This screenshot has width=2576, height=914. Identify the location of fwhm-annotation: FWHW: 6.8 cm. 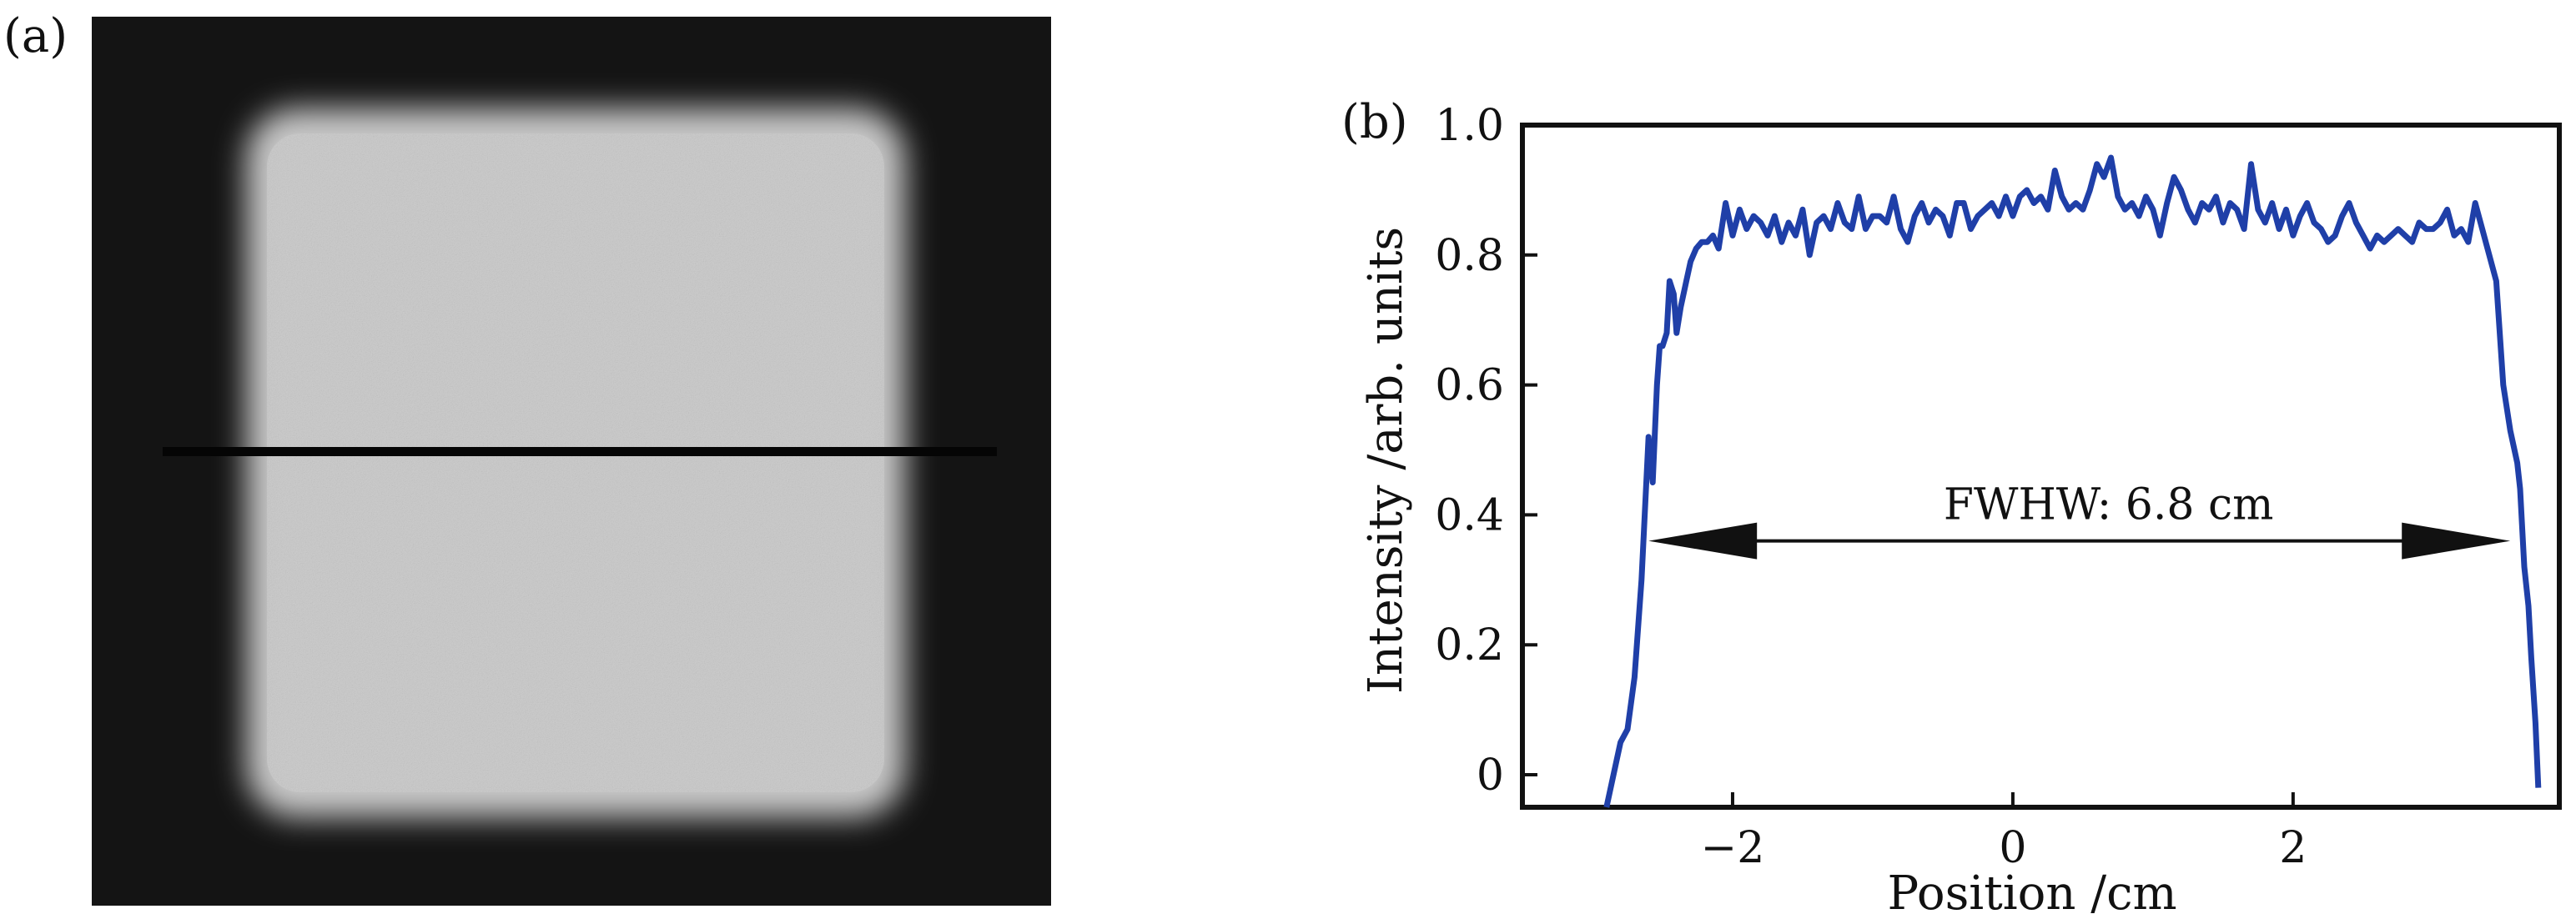
(2109, 505).